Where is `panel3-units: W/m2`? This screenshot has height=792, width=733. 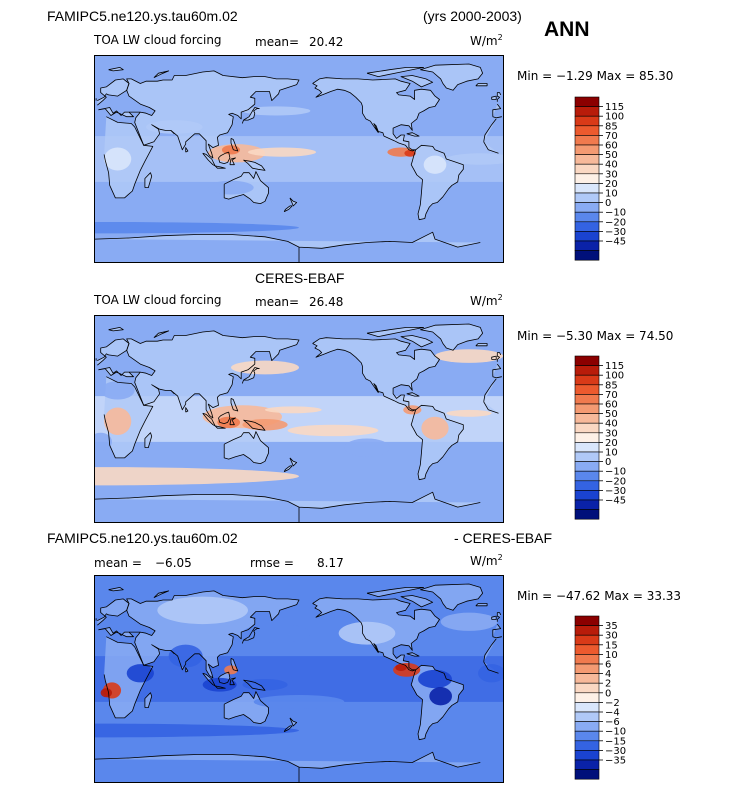
panel3-units: W/m2 is located at coordinates (486, 560).